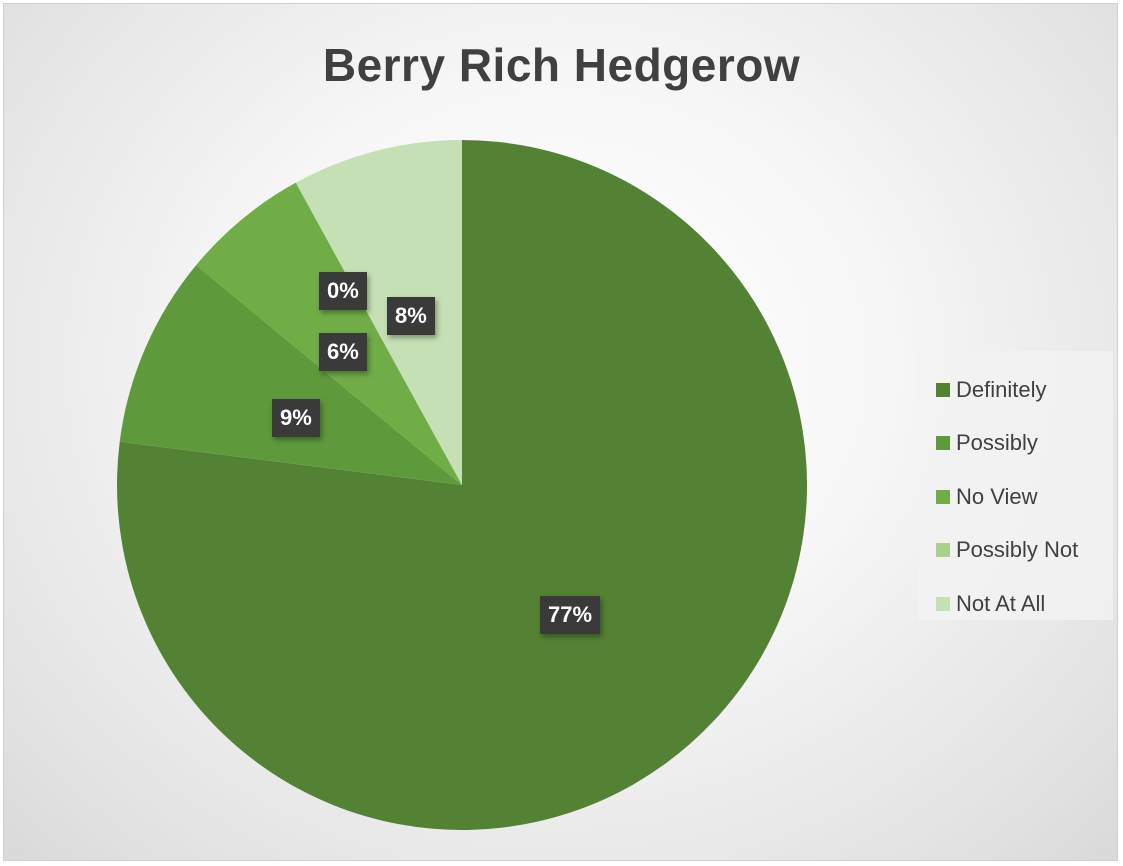  Describe the element at coordinates (561, 65) in the screenshot. I see `chart-title: Berry Rich Hedgerow` at that location.